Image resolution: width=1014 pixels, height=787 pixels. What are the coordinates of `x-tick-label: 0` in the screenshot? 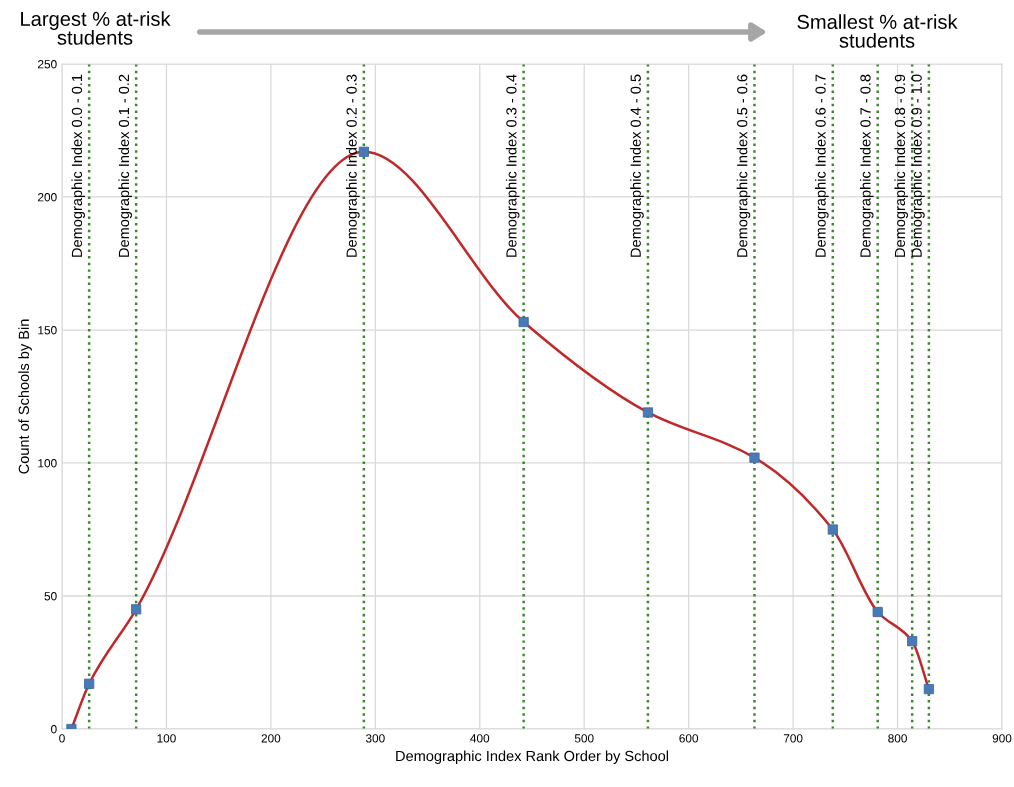 It's located at (62, 738).